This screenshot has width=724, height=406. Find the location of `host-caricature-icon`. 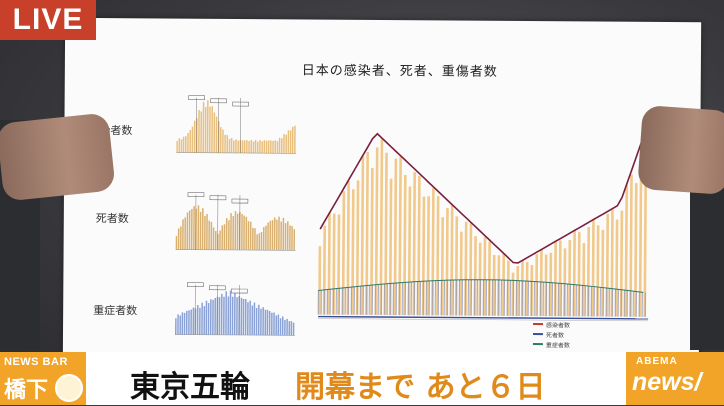

host-caricature-icon is located at coordinates (69, 388).